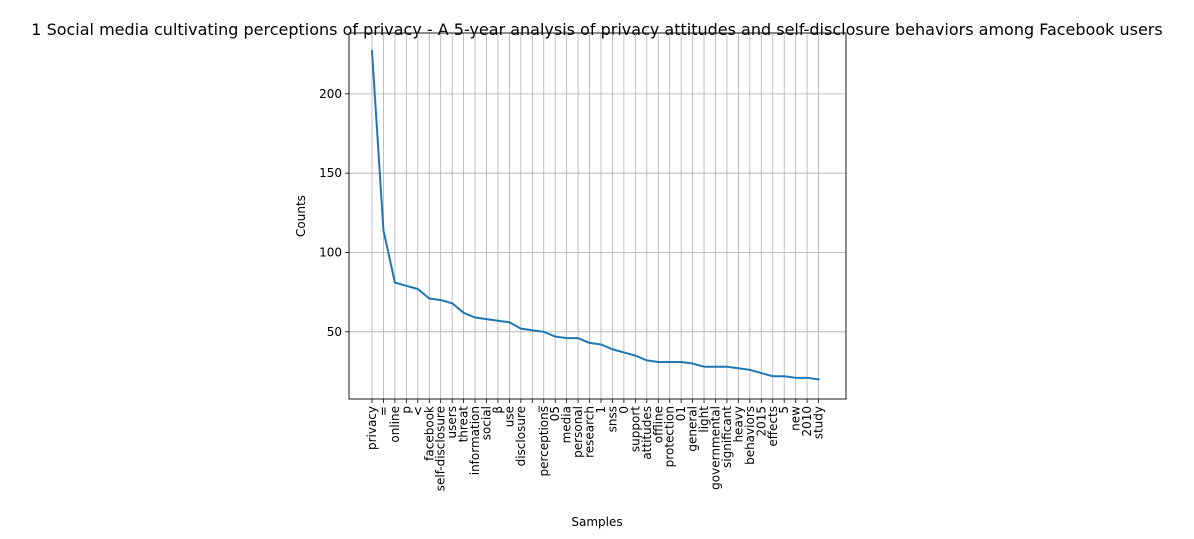  I want to click on x-tick-label: 05, so click(555, 413).